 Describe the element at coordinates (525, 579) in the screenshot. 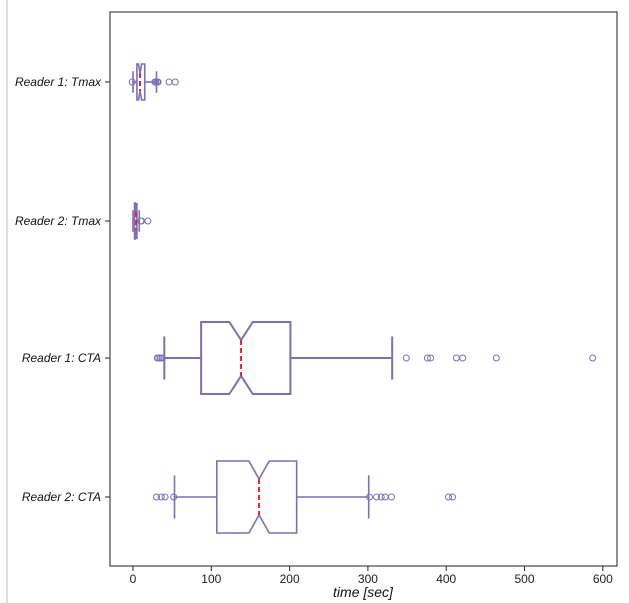

I see `x-tick-label: 500` at that location.